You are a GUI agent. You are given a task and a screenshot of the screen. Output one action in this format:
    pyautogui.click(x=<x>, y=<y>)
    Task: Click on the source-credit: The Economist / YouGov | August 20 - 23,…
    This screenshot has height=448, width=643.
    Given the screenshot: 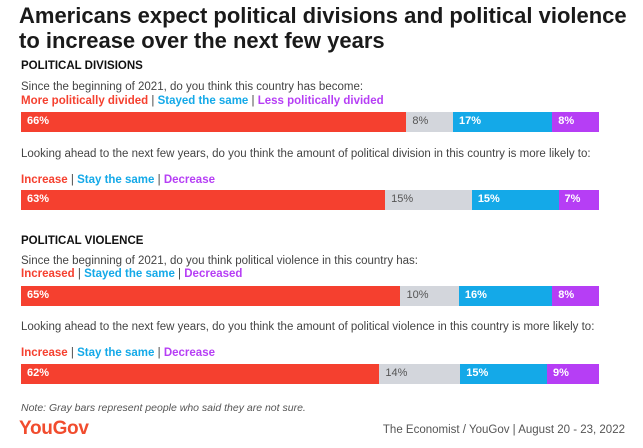 What is the action you would take?
    pyautogui.click(x=503, y=430)
    